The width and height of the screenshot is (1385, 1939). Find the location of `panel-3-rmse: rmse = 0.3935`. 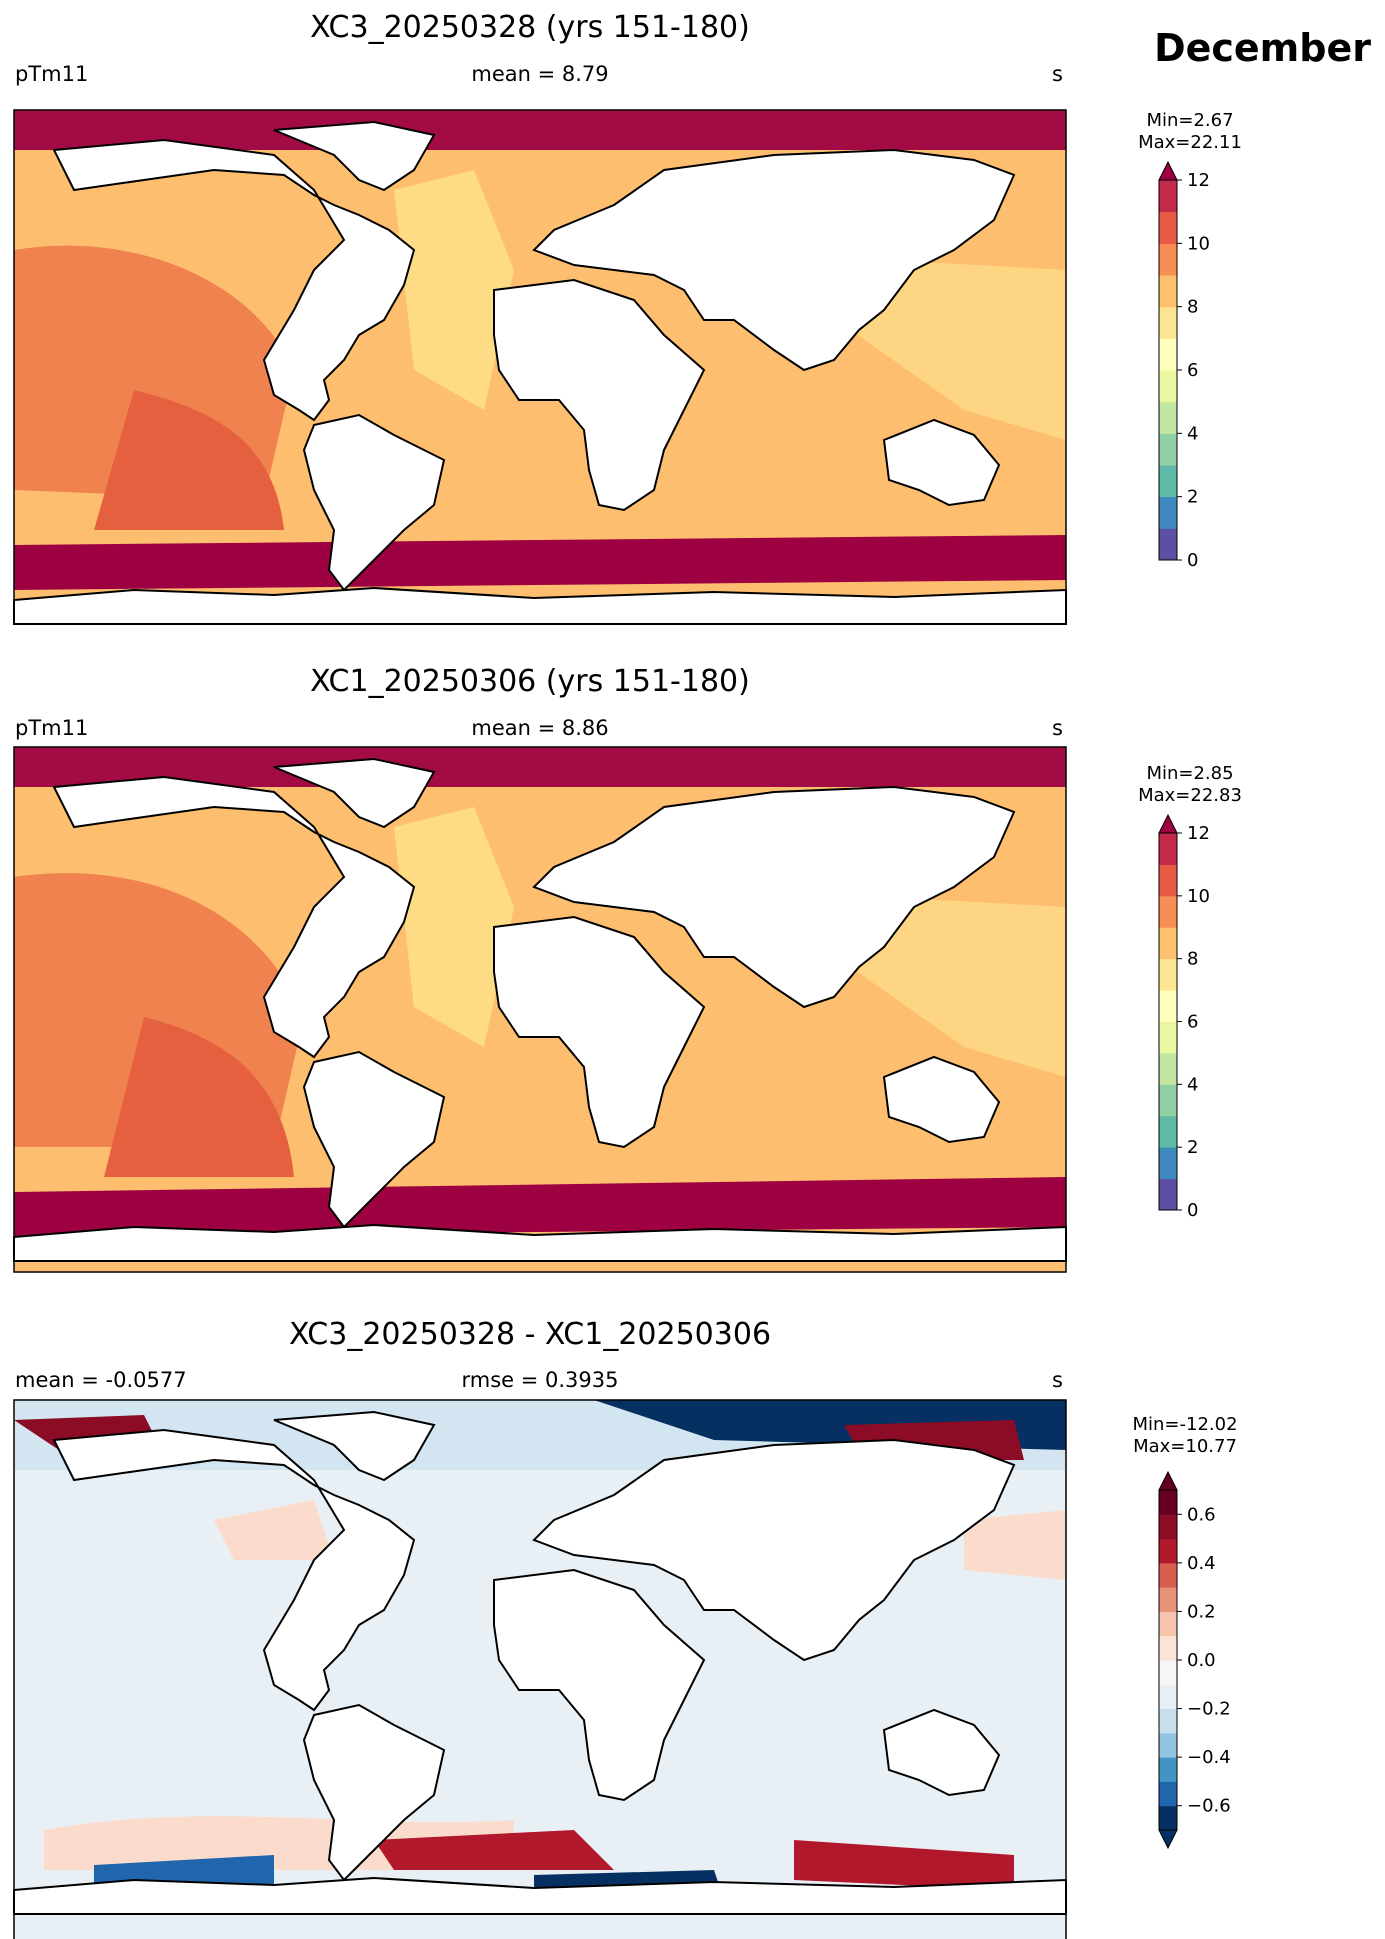

panel-3-rmse: rmse = 0.3935 is located at coordinates (540, 1380).